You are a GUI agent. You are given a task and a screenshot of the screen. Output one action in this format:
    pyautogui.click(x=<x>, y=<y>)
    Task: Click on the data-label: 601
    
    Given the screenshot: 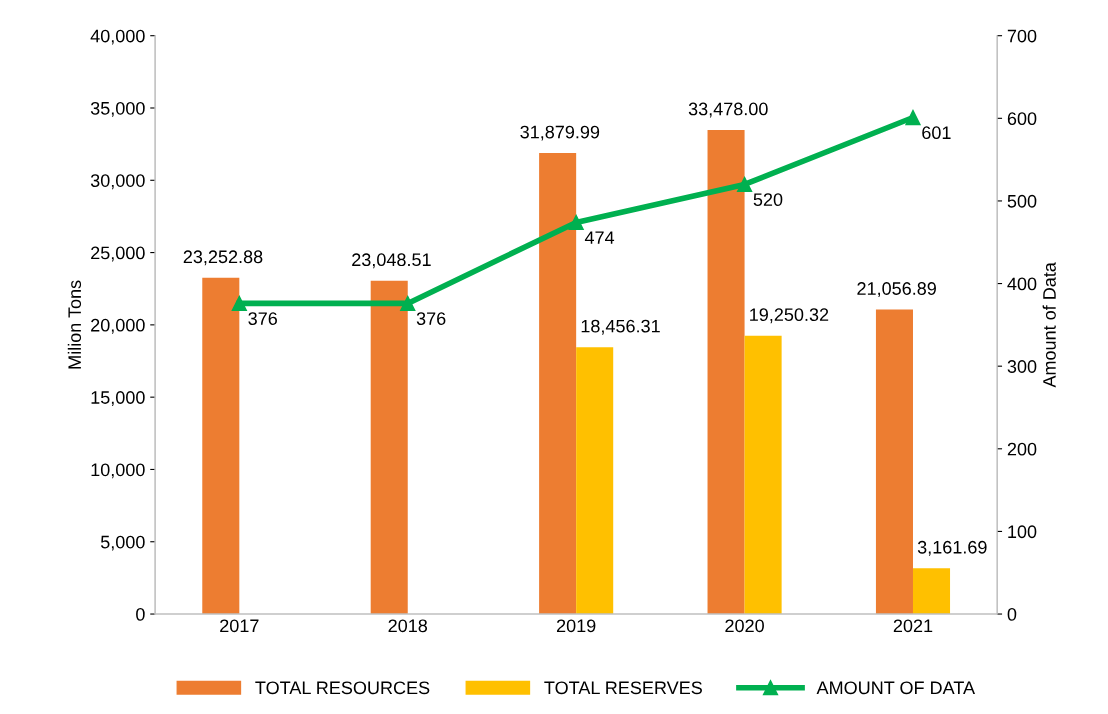 What is the action you would take?
    pyautogui.click(x=936, y=133)
    